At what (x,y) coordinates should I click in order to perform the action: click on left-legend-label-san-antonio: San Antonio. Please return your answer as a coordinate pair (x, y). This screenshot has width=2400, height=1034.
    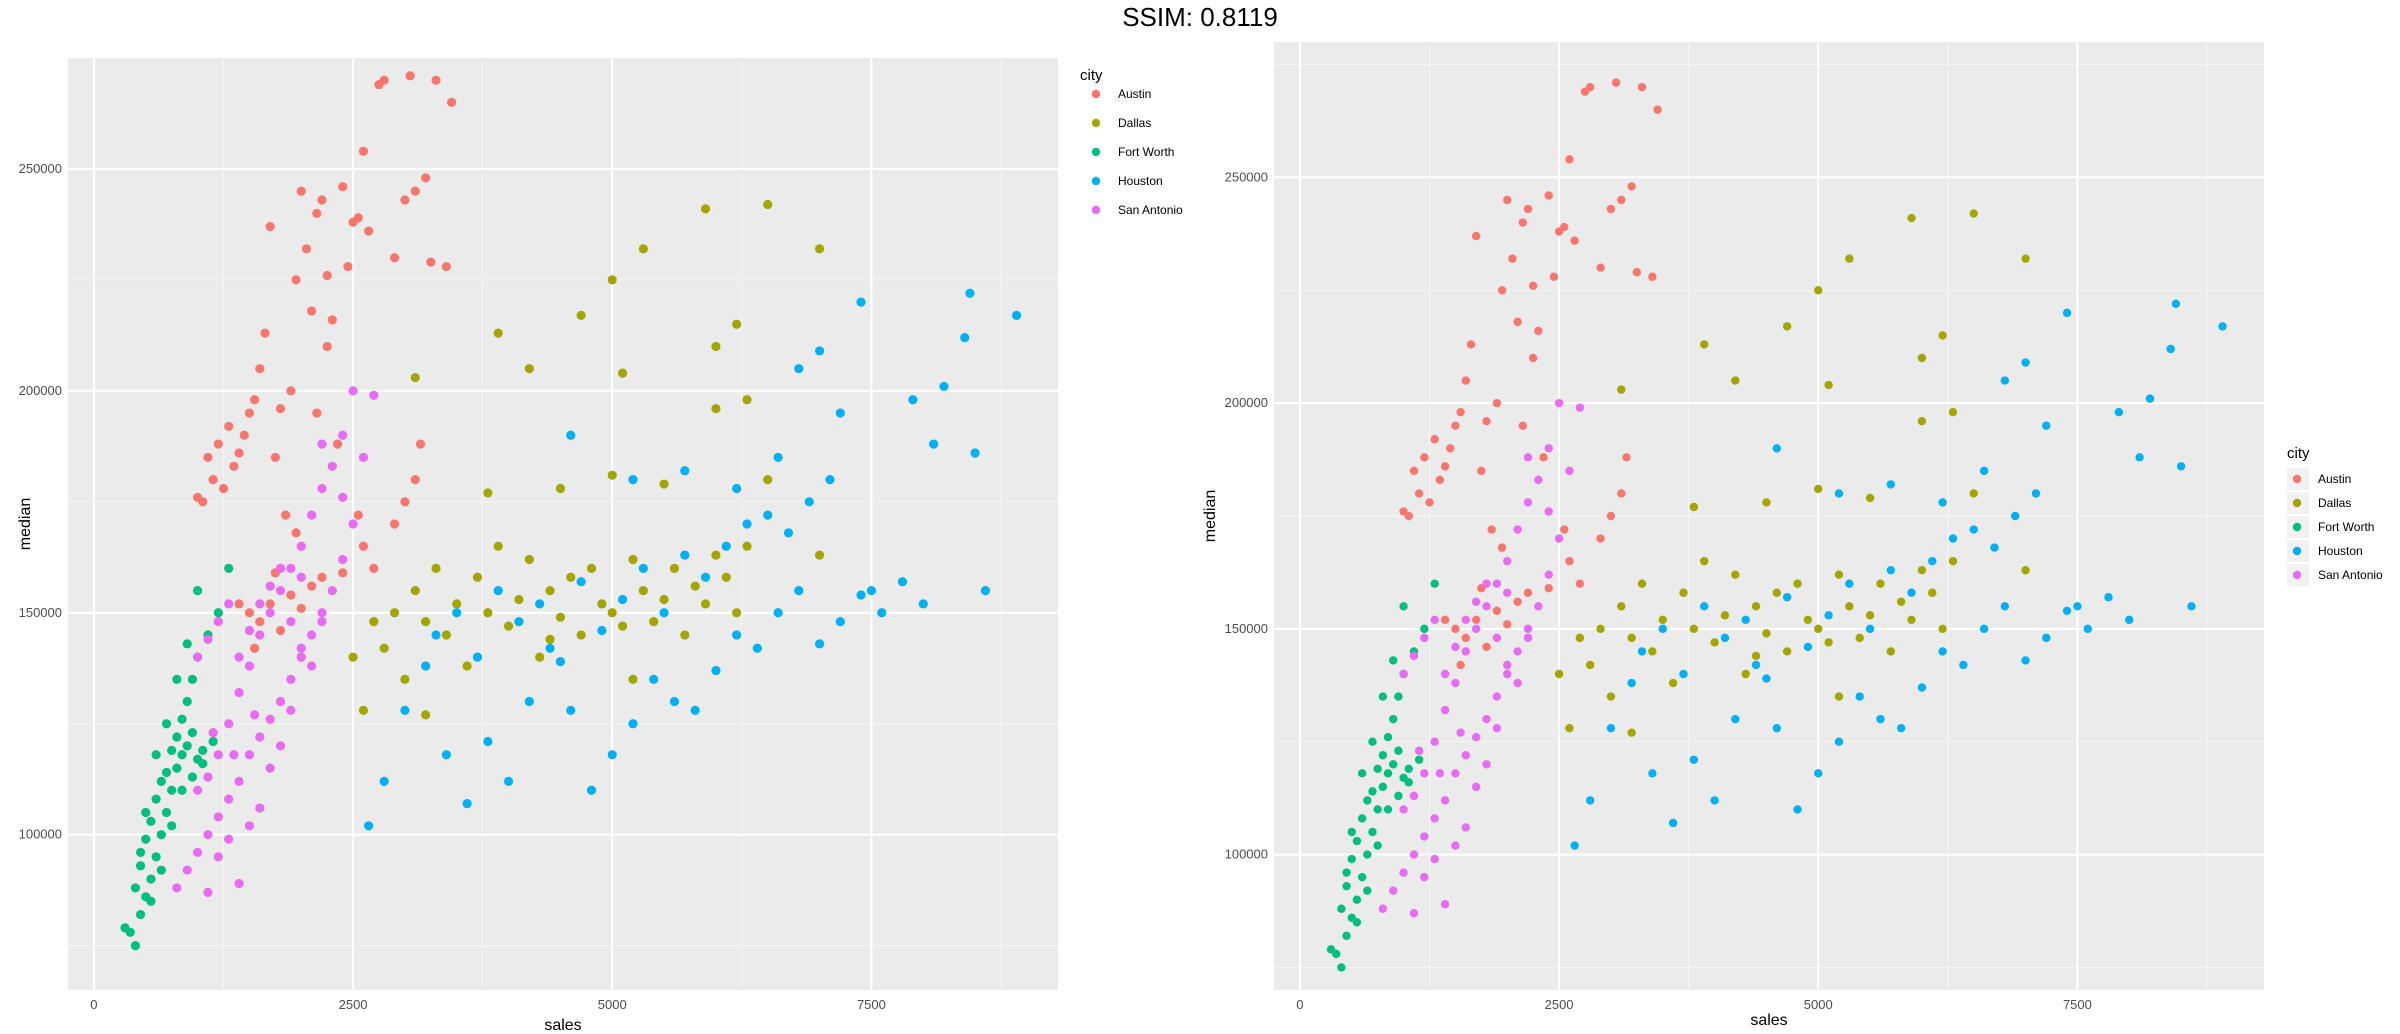
    Looking at the image, I should click on (1150, 210).